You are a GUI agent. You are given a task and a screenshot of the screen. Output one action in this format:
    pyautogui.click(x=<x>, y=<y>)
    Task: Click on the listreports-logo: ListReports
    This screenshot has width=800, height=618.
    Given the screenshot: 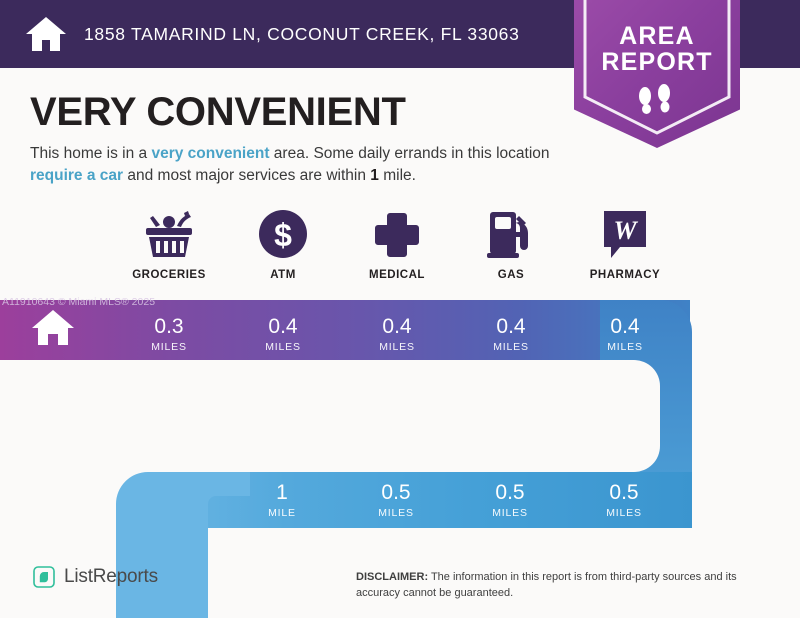 What is the action you would take?
    pyautogui.click(x=95, y=577)
    